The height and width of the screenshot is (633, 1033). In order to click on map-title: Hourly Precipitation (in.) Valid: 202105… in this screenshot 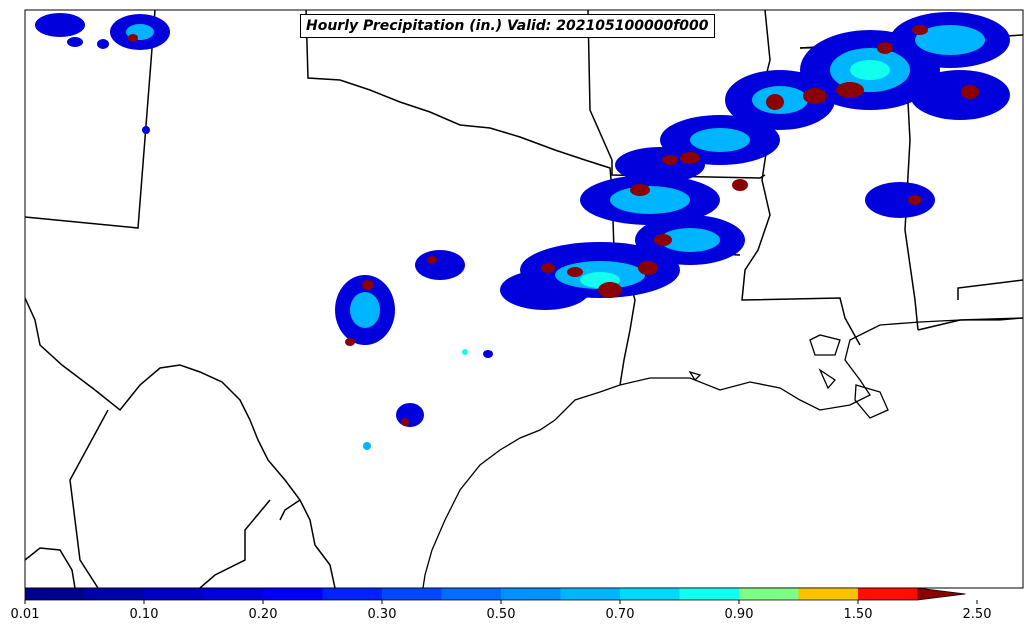, I will do `click(507, 26)`.